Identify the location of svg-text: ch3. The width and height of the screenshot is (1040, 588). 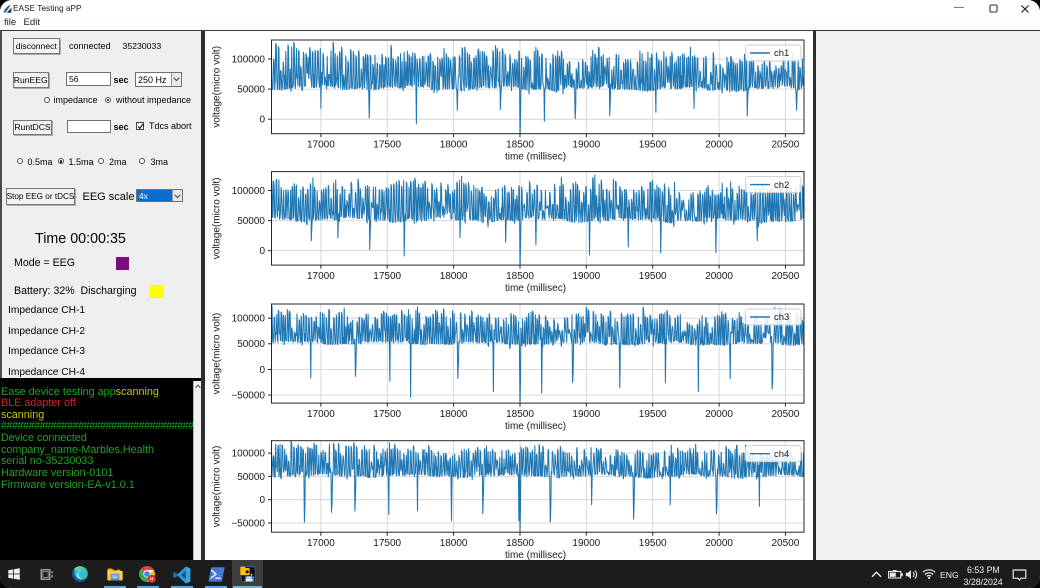
(781, 317).